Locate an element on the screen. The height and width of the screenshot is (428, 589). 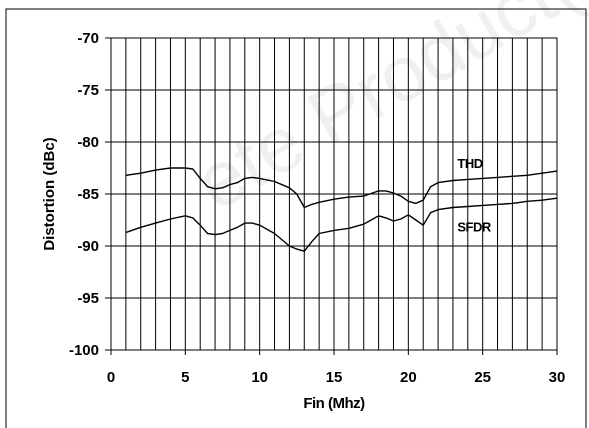
x-tick-label: 25 is located at coordinates (482, 377).